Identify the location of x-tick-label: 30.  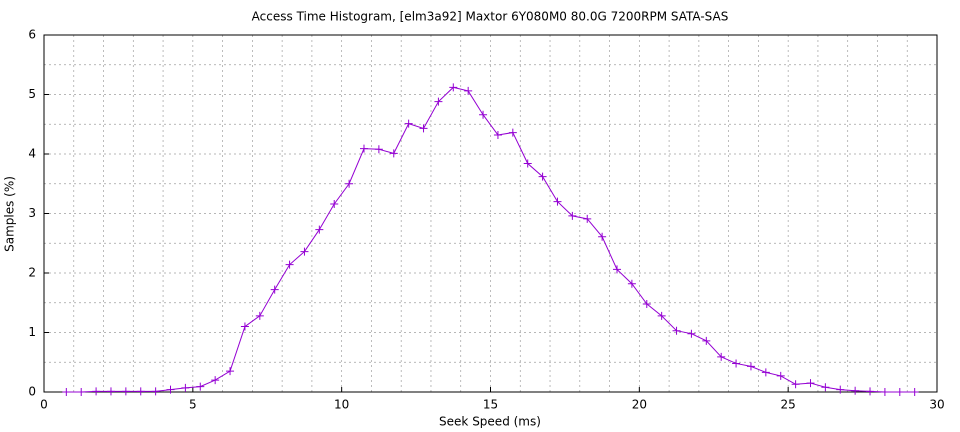
(936, 405).